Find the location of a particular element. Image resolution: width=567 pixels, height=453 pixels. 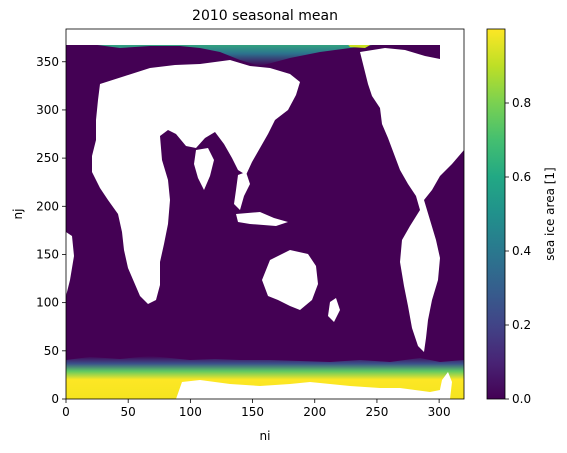

chart-title: 2010 seasonal mean is located at coordinates (265, 16).